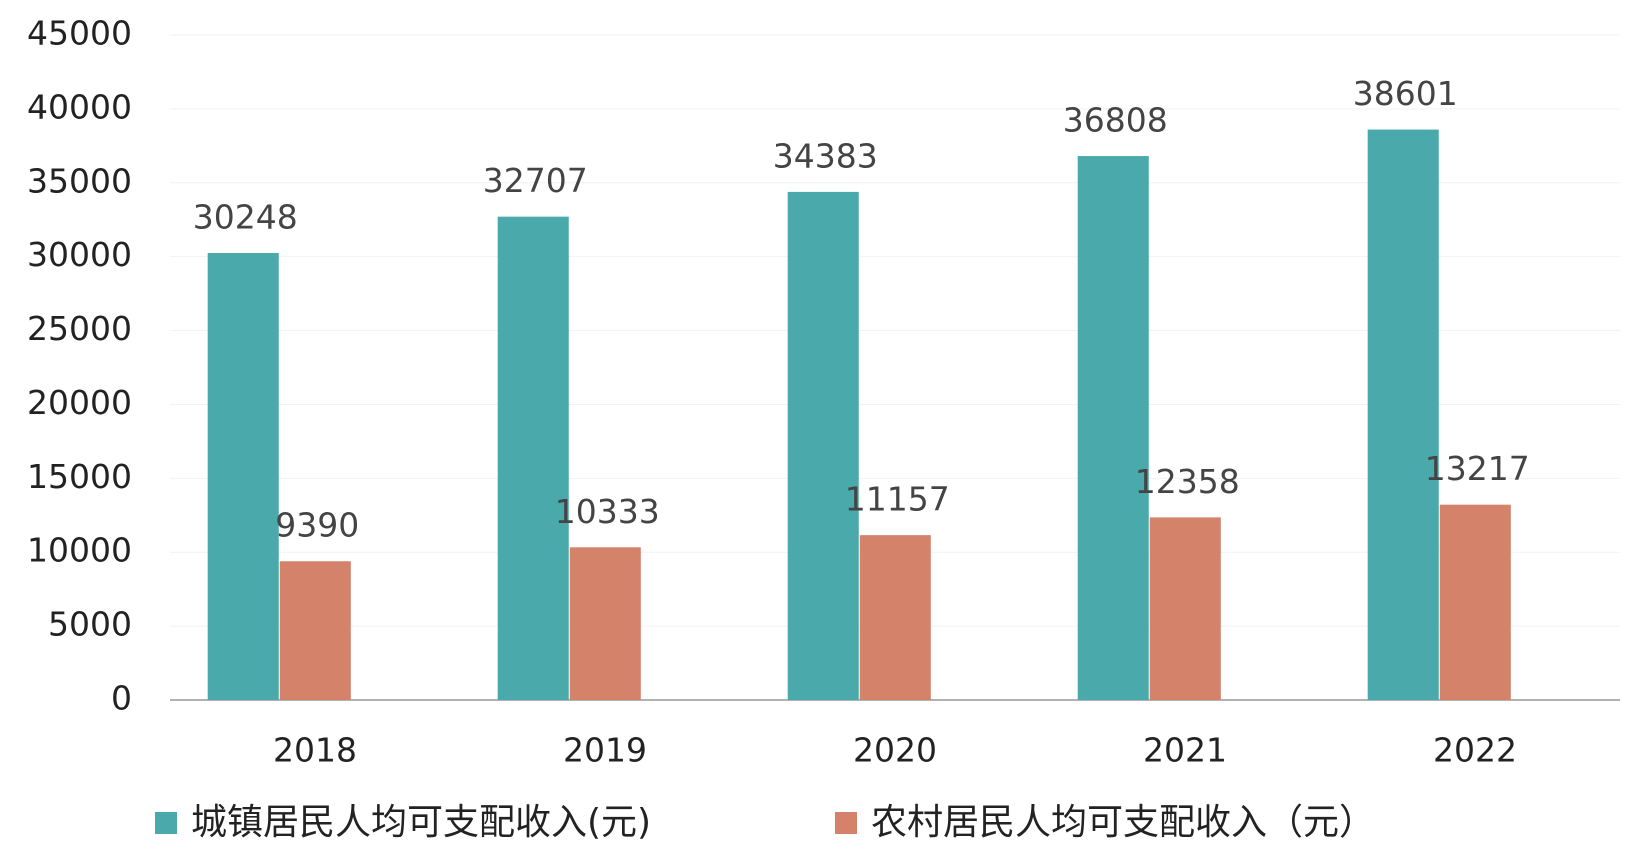 This screenshot has width=1631, height=850. What do you see at coordinates (895, 750) in the screenshot?
I see `x-tick-label: 2020` at bounding box center [895, 750].